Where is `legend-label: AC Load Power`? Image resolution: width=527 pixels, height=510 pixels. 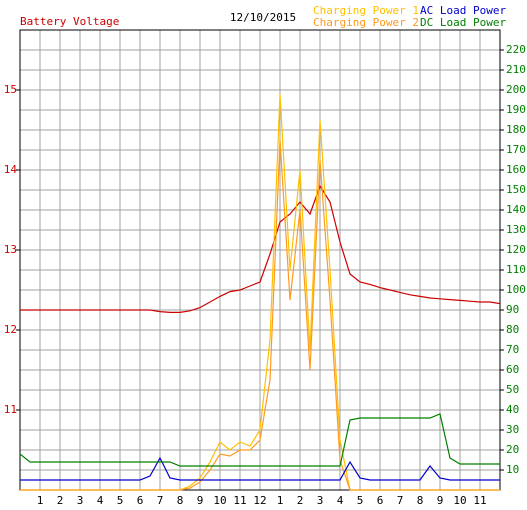
legend-label: AC Load Power is located at coordinates (463, 10).